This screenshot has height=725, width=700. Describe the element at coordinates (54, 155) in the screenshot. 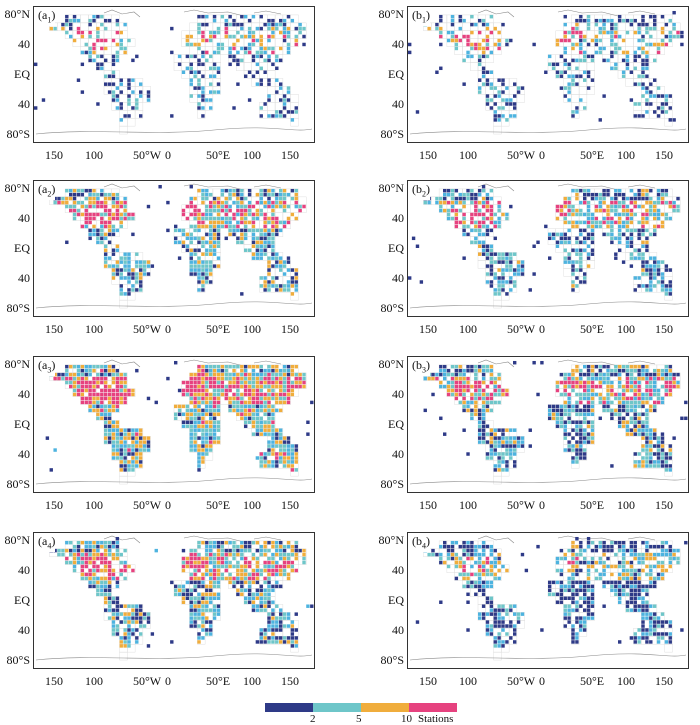

I see `lon-tick-label: 150` at that location.